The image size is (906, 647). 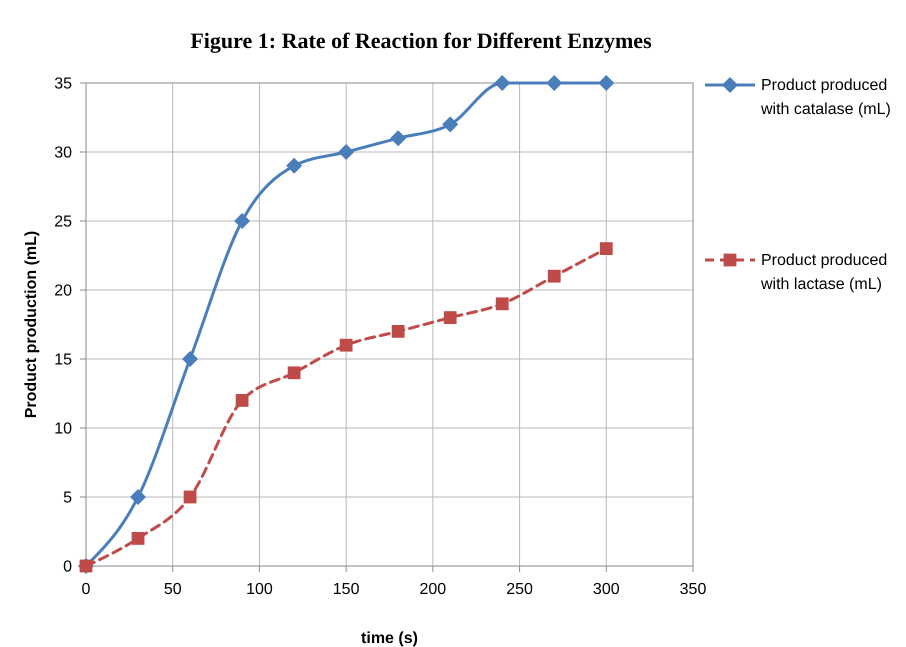 What do you see at coordinates (63, 153) in the screenshot?
I see `y-tick-label: 30` at bounding box center [63, 153].